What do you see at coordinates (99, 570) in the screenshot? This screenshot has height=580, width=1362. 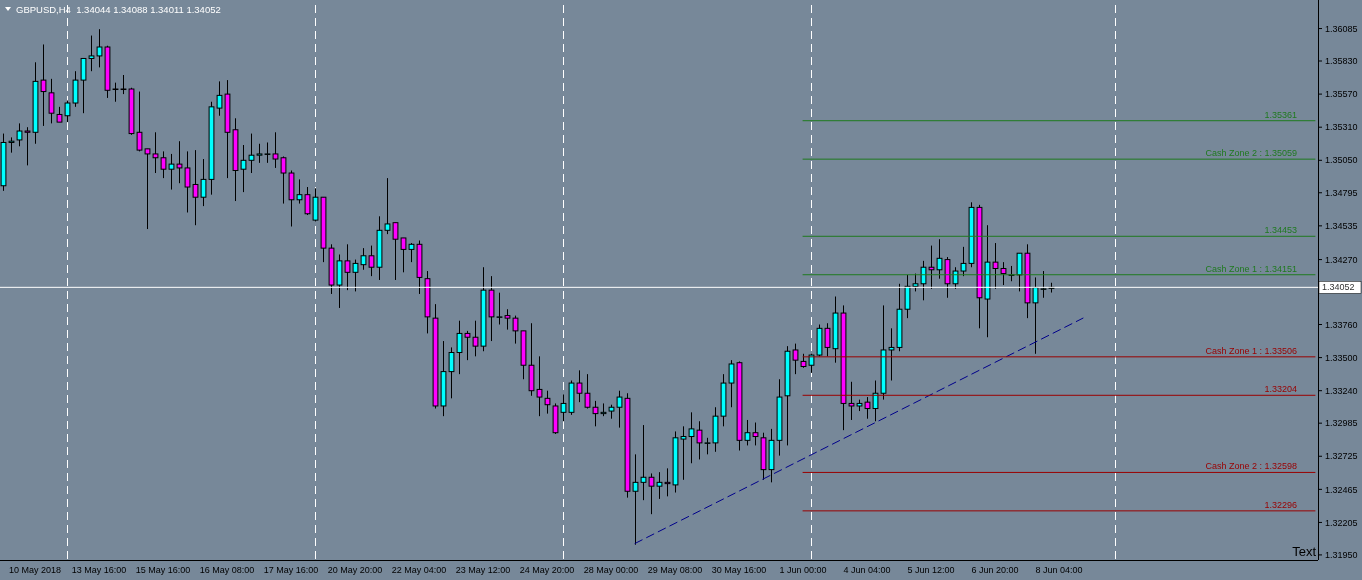 I see `x-tick-label: 13 May 16:00` at bounding box center [99, 570].